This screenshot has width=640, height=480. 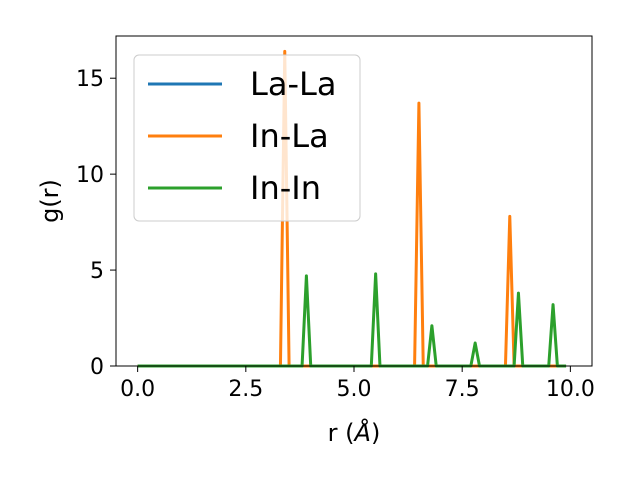 I want to click on legend-box, so click(x=247, y=138).